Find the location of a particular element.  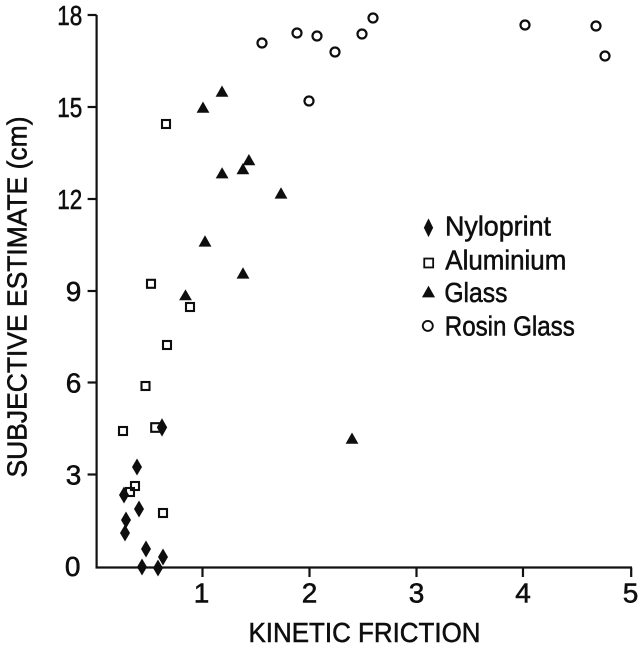

svg-text: 12 is located at coordinates (69, 199).